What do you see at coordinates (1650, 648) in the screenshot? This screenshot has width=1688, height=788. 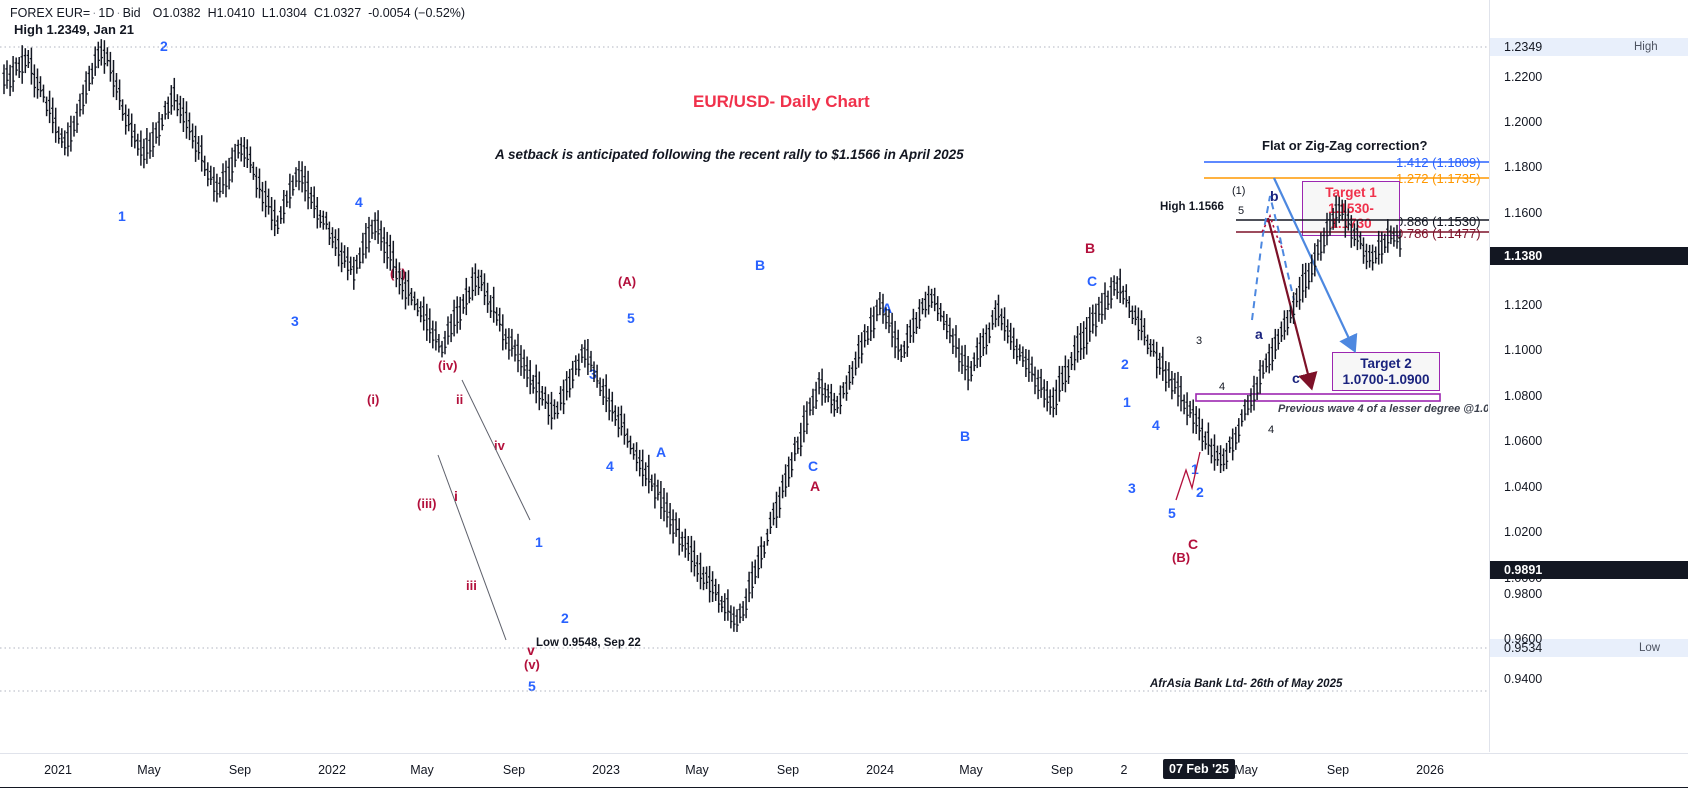 I see `low-edge-tag: Low` at bounding box center [1650, 648].